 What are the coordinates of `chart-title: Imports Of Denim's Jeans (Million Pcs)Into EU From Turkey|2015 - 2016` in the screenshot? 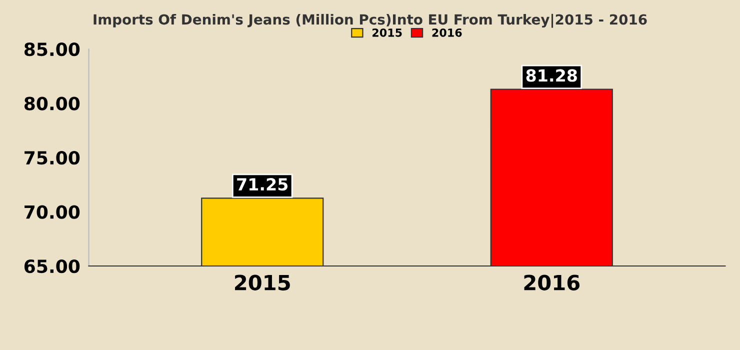 It's located at (370, 21).